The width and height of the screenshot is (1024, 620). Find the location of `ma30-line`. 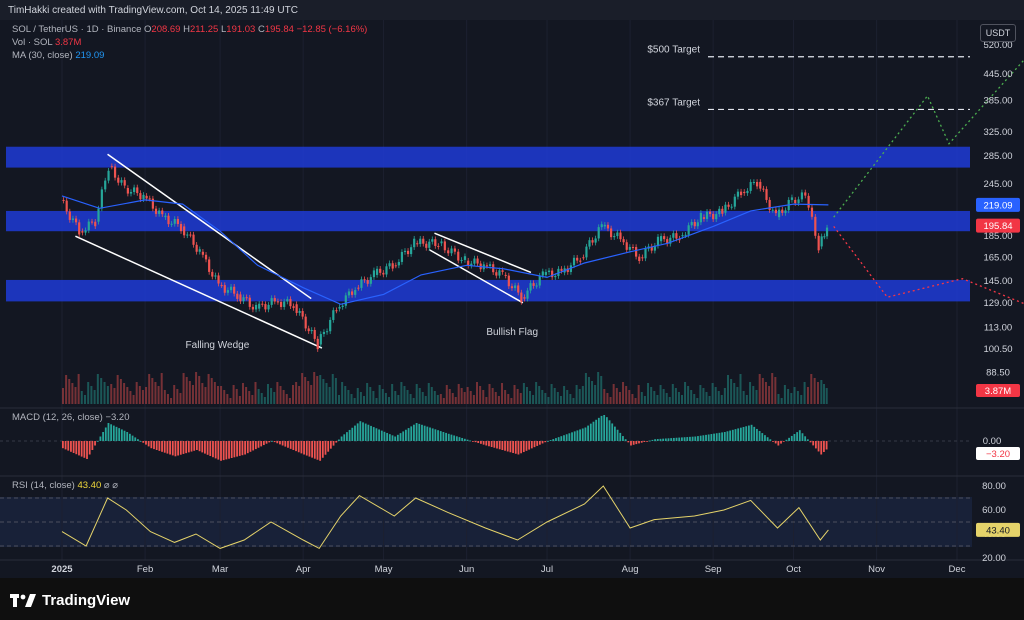

ma30-line is located at coordinates (445, 250).